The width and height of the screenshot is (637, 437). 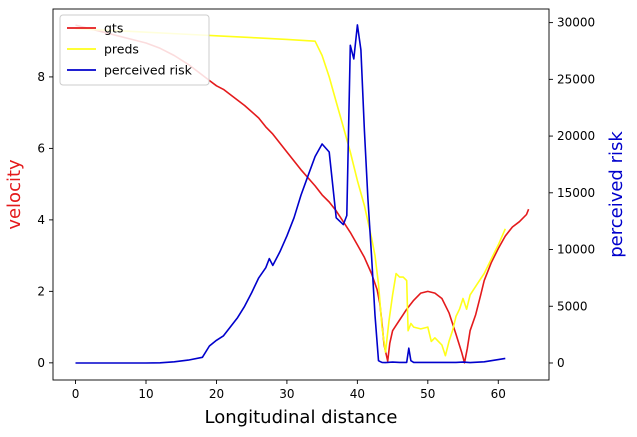 I want to click on legend-label: gts, so click(x=113, y=28).